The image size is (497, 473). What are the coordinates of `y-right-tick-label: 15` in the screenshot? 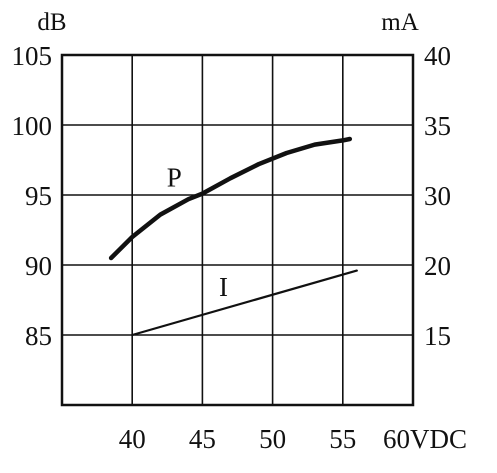 It's located at (437, 336).